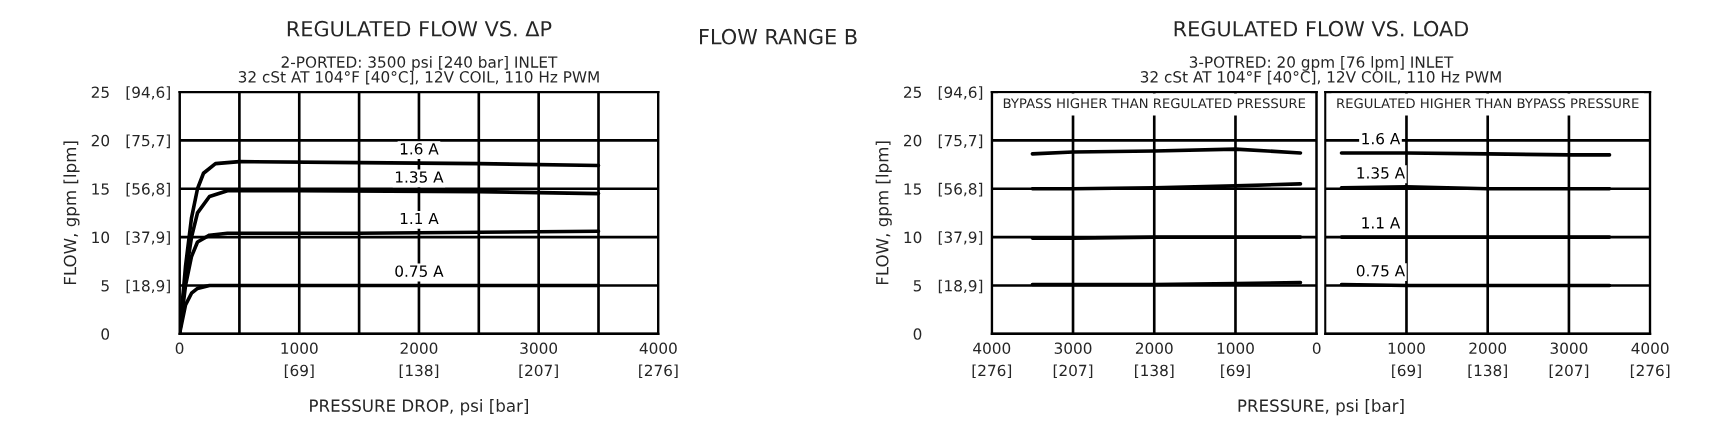 Image resolution: width=1710 pixels, height=428 pixels. What do you see at coordinates (418, 70) in the screenshot?
I see `chart-subtitle: 2-PORTED: 3500 psi [240 bar] INLET 32 cSt AT 104°F [40°C], 12V COIL, 110 Hz PWM` at bounding box center [418, 70].